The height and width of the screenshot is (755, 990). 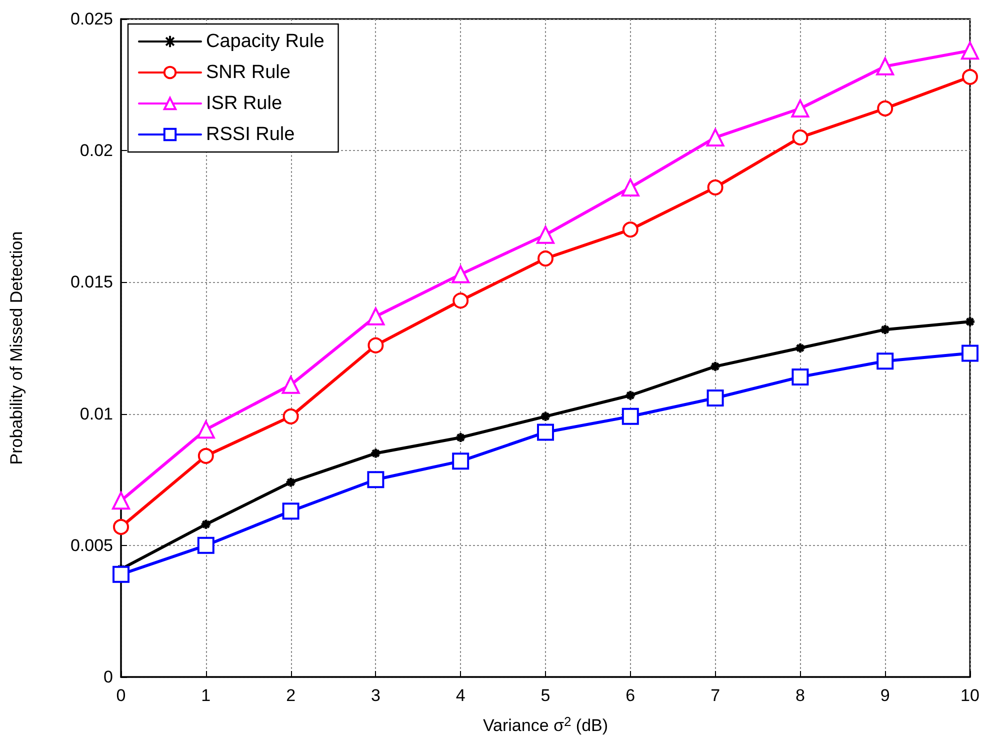 I want to click on legend-label: ISR Rule, so click(x=244, y=103).